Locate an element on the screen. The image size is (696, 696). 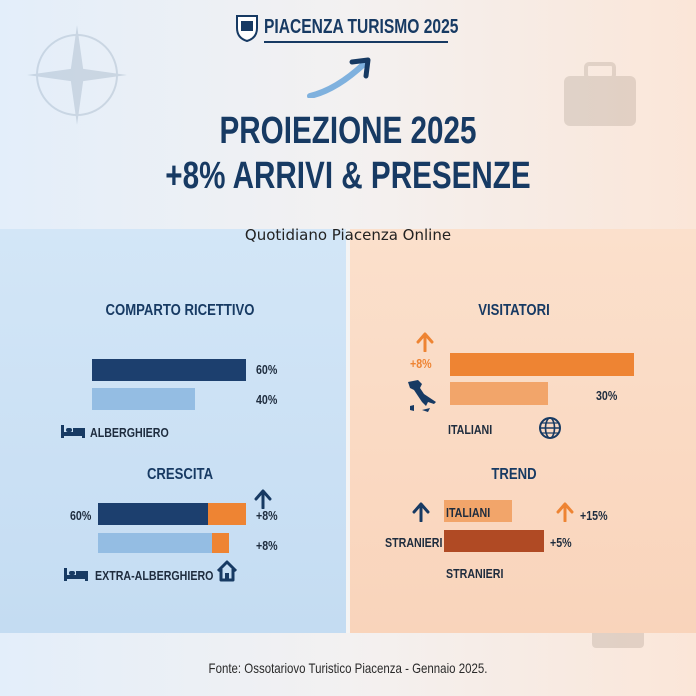
comparto-label-40: 40% is located at coordinates (267, 399).